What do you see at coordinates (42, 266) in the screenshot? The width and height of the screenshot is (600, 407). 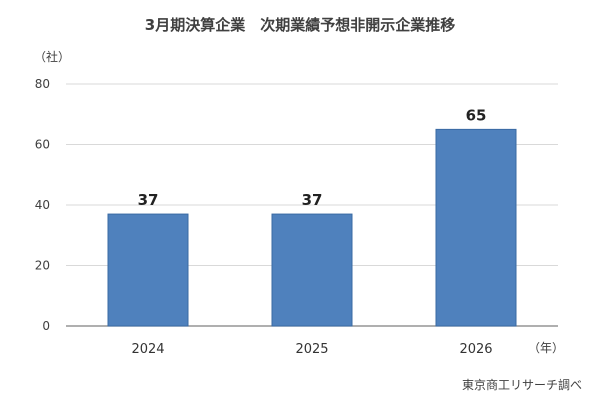 I see `y-tick-label: 20` at bounding box center [42, 266].